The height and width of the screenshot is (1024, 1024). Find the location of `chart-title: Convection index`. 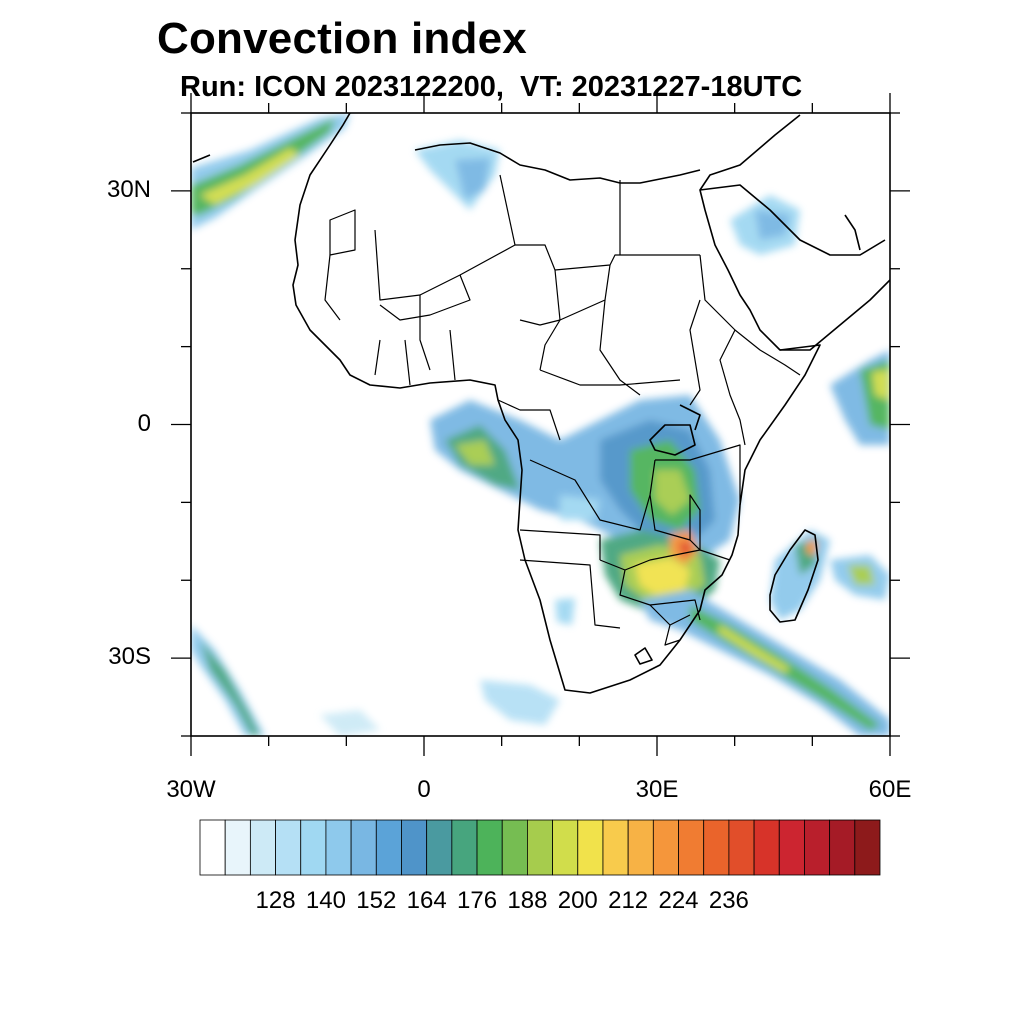

chart-title: Convection index is located at coordinates (342, 38).